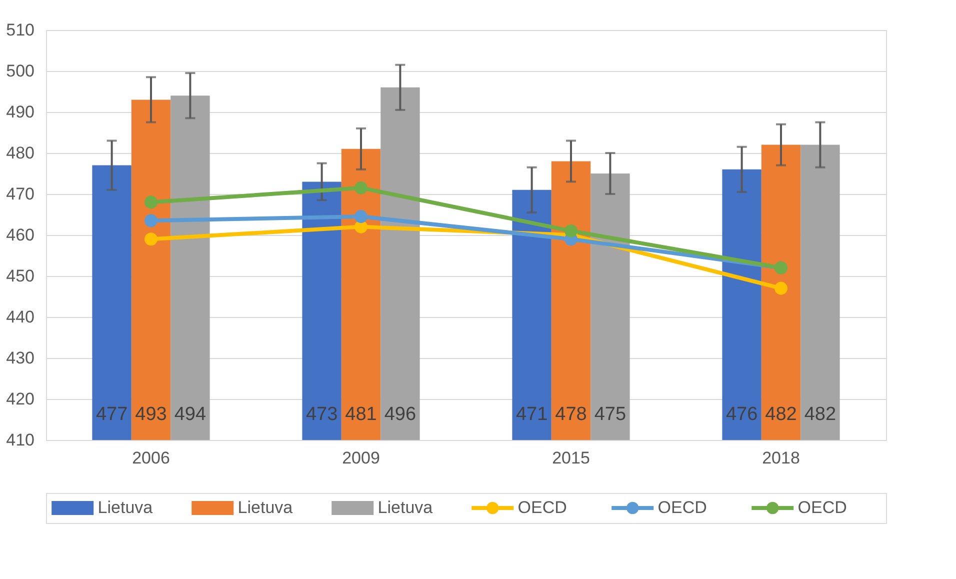  I want to click on data-label: 496, so click(400, 414).